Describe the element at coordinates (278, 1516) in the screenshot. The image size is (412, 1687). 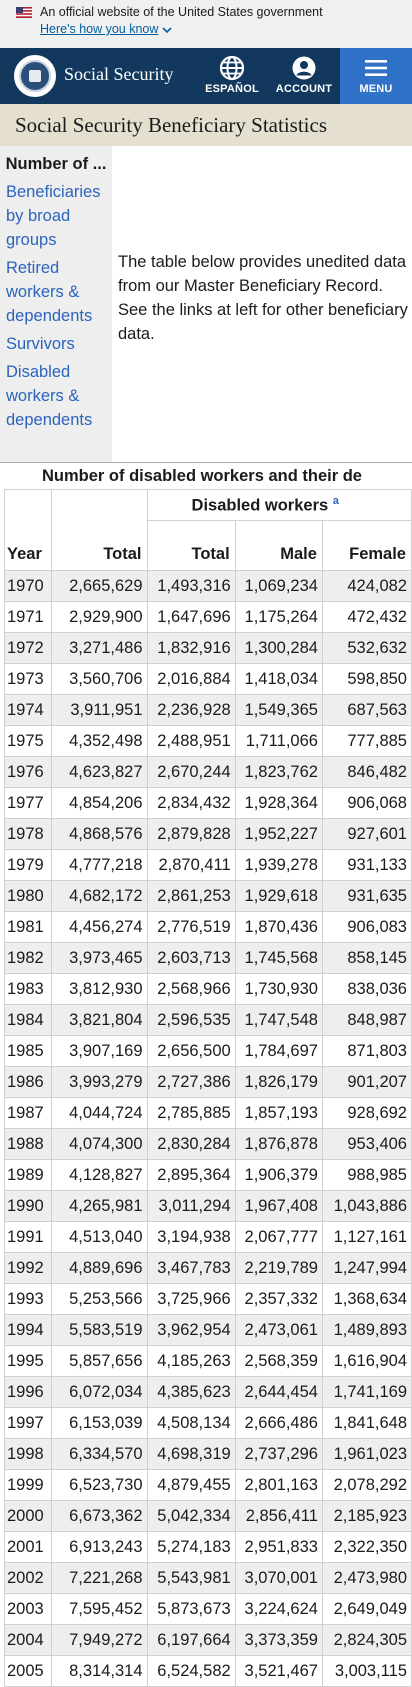
I see `cell-male: 2,856,411` at that location.